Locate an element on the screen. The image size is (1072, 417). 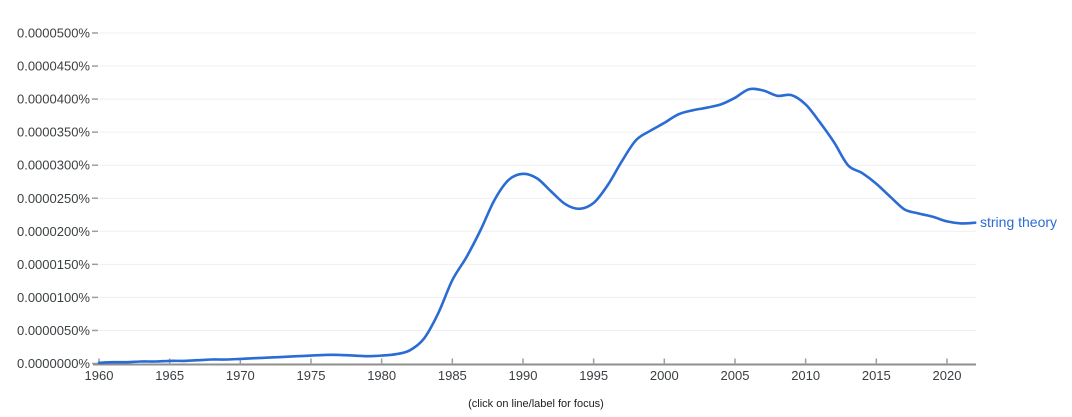
x-axis-label: 1985 is located at coordinates (452, 375).